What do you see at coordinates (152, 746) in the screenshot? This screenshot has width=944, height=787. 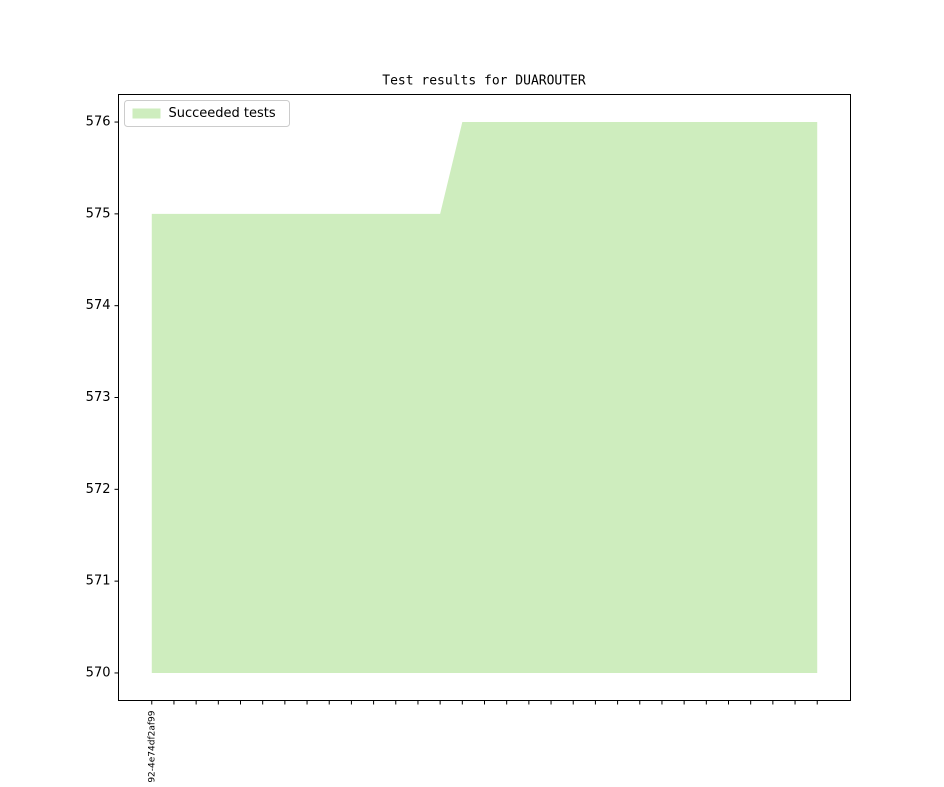 I see `x-tick-label: 92-4e74df2af99` at bounding box center [152, 746].